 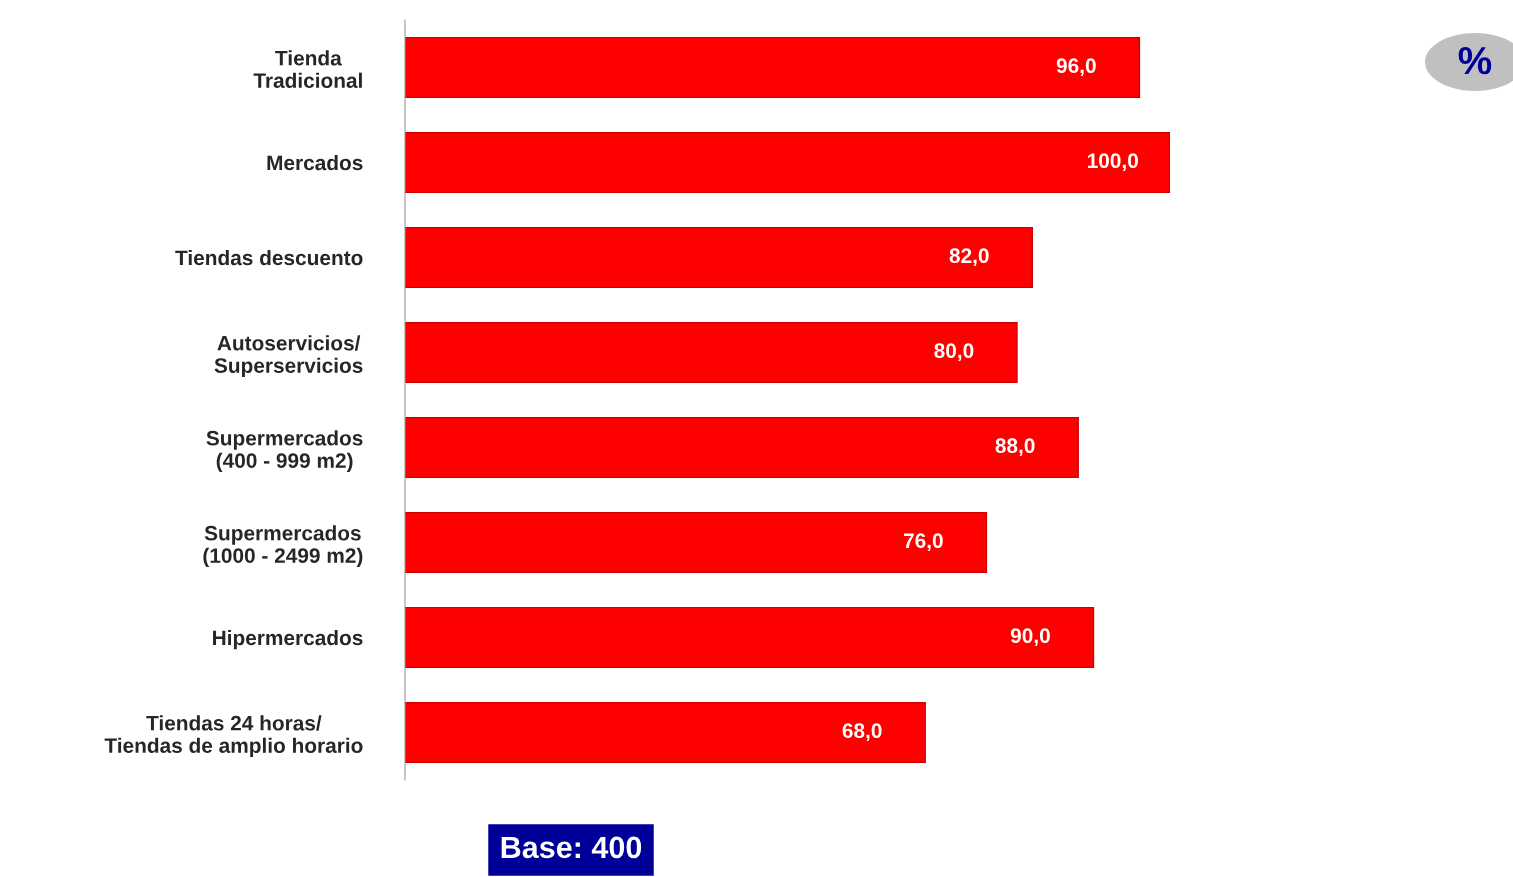 I want to click on data-label: 82,0, so click(x=969, y=257).